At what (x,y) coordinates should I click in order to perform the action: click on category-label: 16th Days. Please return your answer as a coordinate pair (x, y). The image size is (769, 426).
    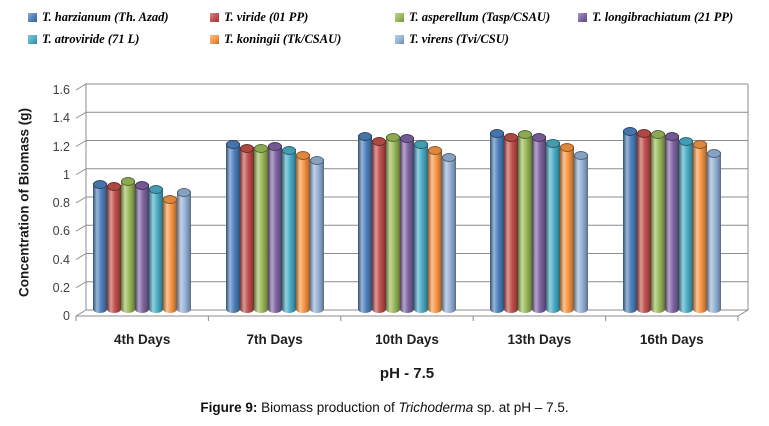
    Looking at the image, I should click on (671, 339).